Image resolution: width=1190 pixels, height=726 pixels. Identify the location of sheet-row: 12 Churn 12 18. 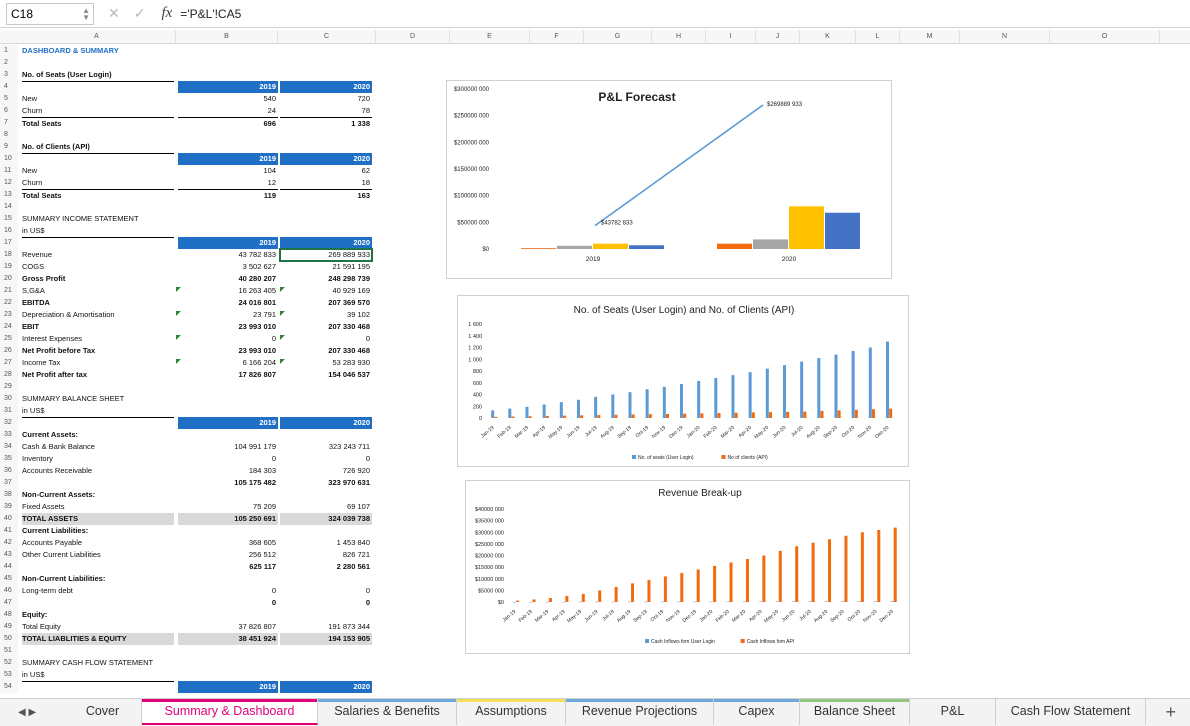
(595, 183).